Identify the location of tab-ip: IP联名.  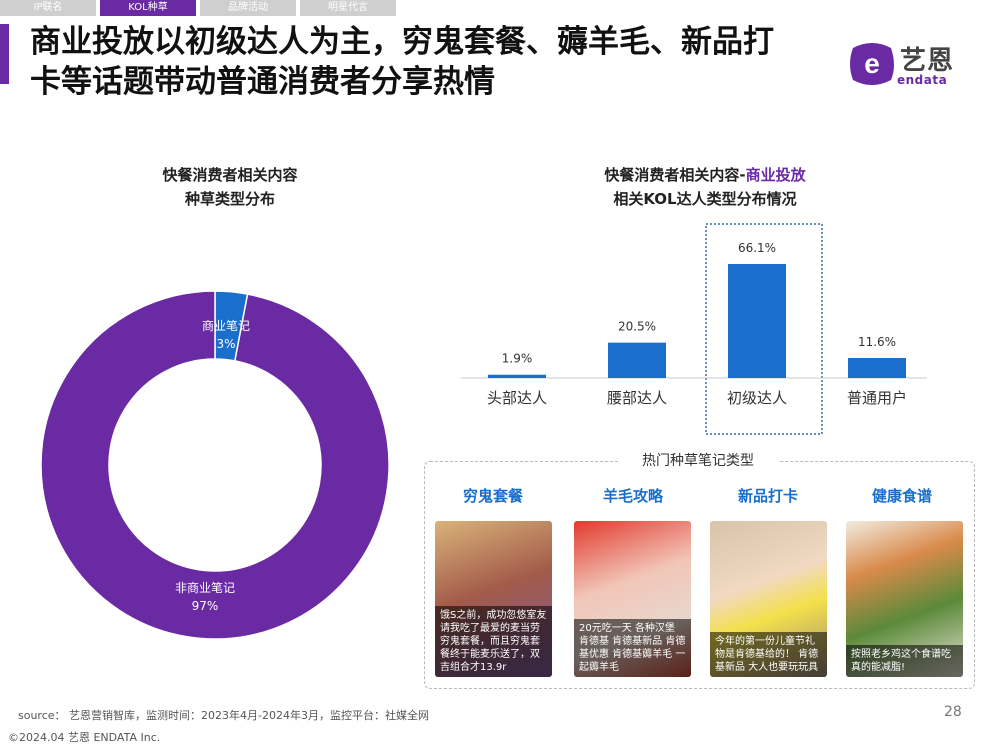
(48, 8).